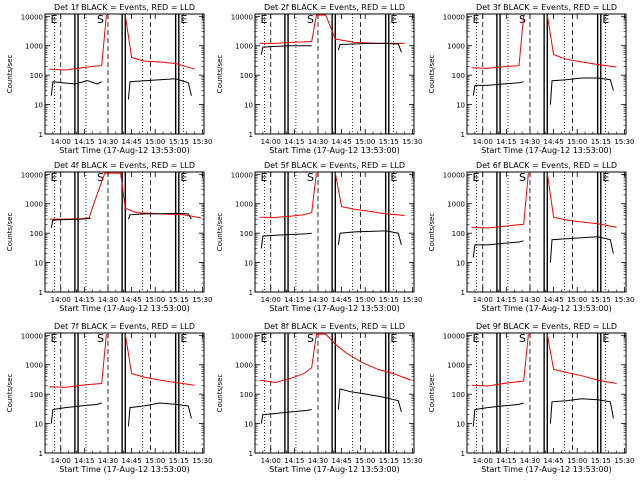 The image size is (640, 480). Describe the element at coordinates (124, 326) in the screenshot. I see `panel-title: Det 7f BLACK = Events, RED = LLD` at that location.